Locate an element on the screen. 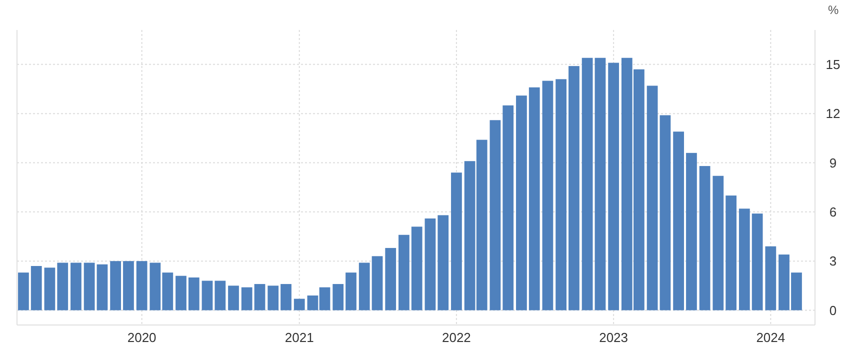  x-tick-label: 2023 is located at coordinates (613, 337).